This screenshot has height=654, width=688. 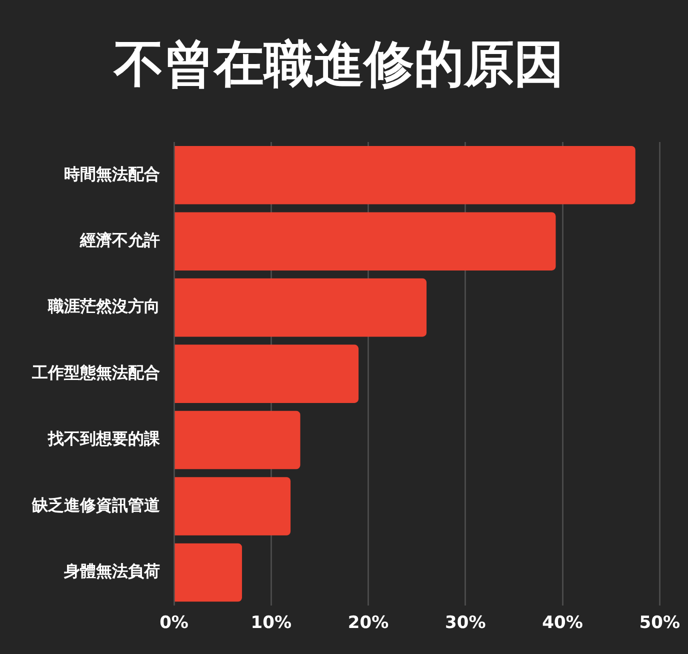 What do you see at coordinates (562, 623) in the screenshot?
I see `x-tick-label: 40%` at bounding box center [562, 623].